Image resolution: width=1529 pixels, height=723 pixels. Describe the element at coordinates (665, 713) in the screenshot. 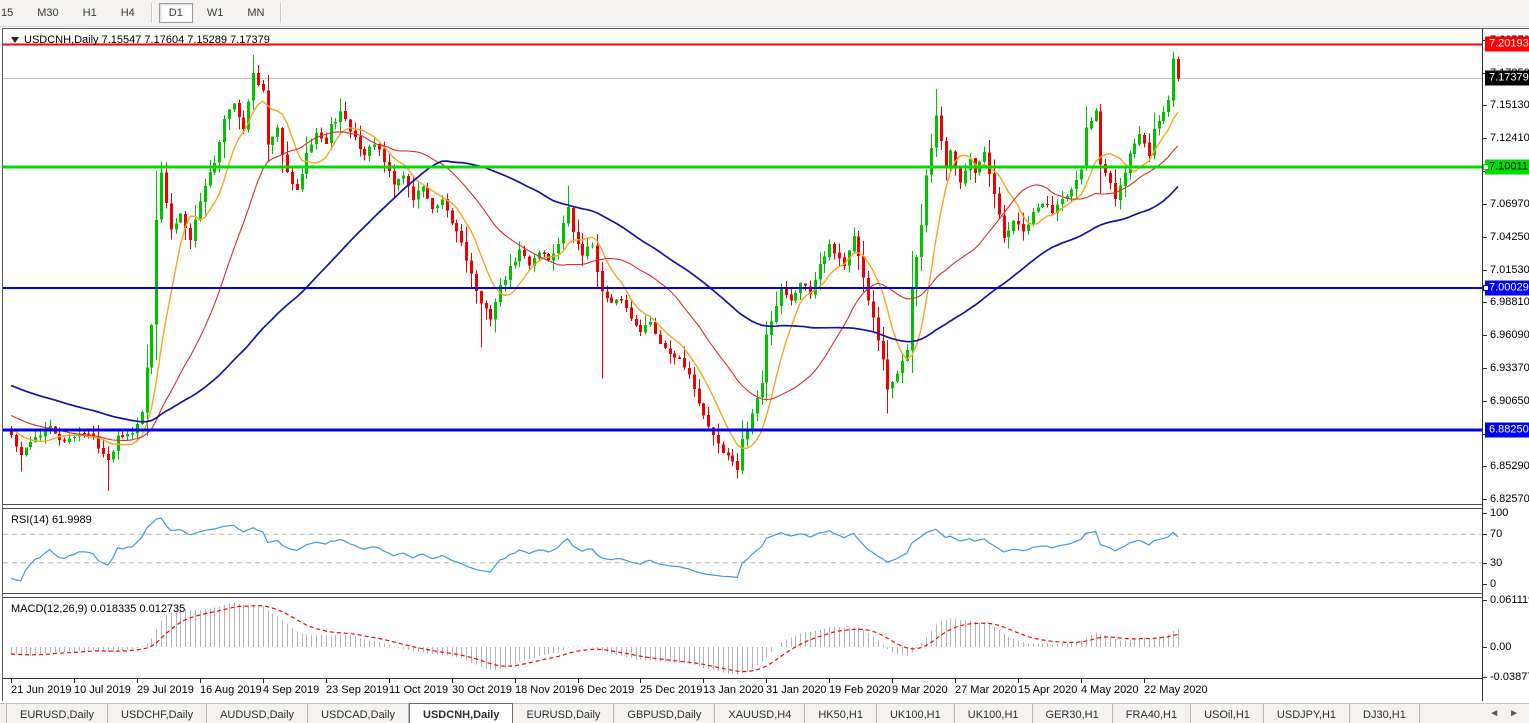

I see `symbol-tab-gbpusd-daily: GBPUSD,Daily` at that location.